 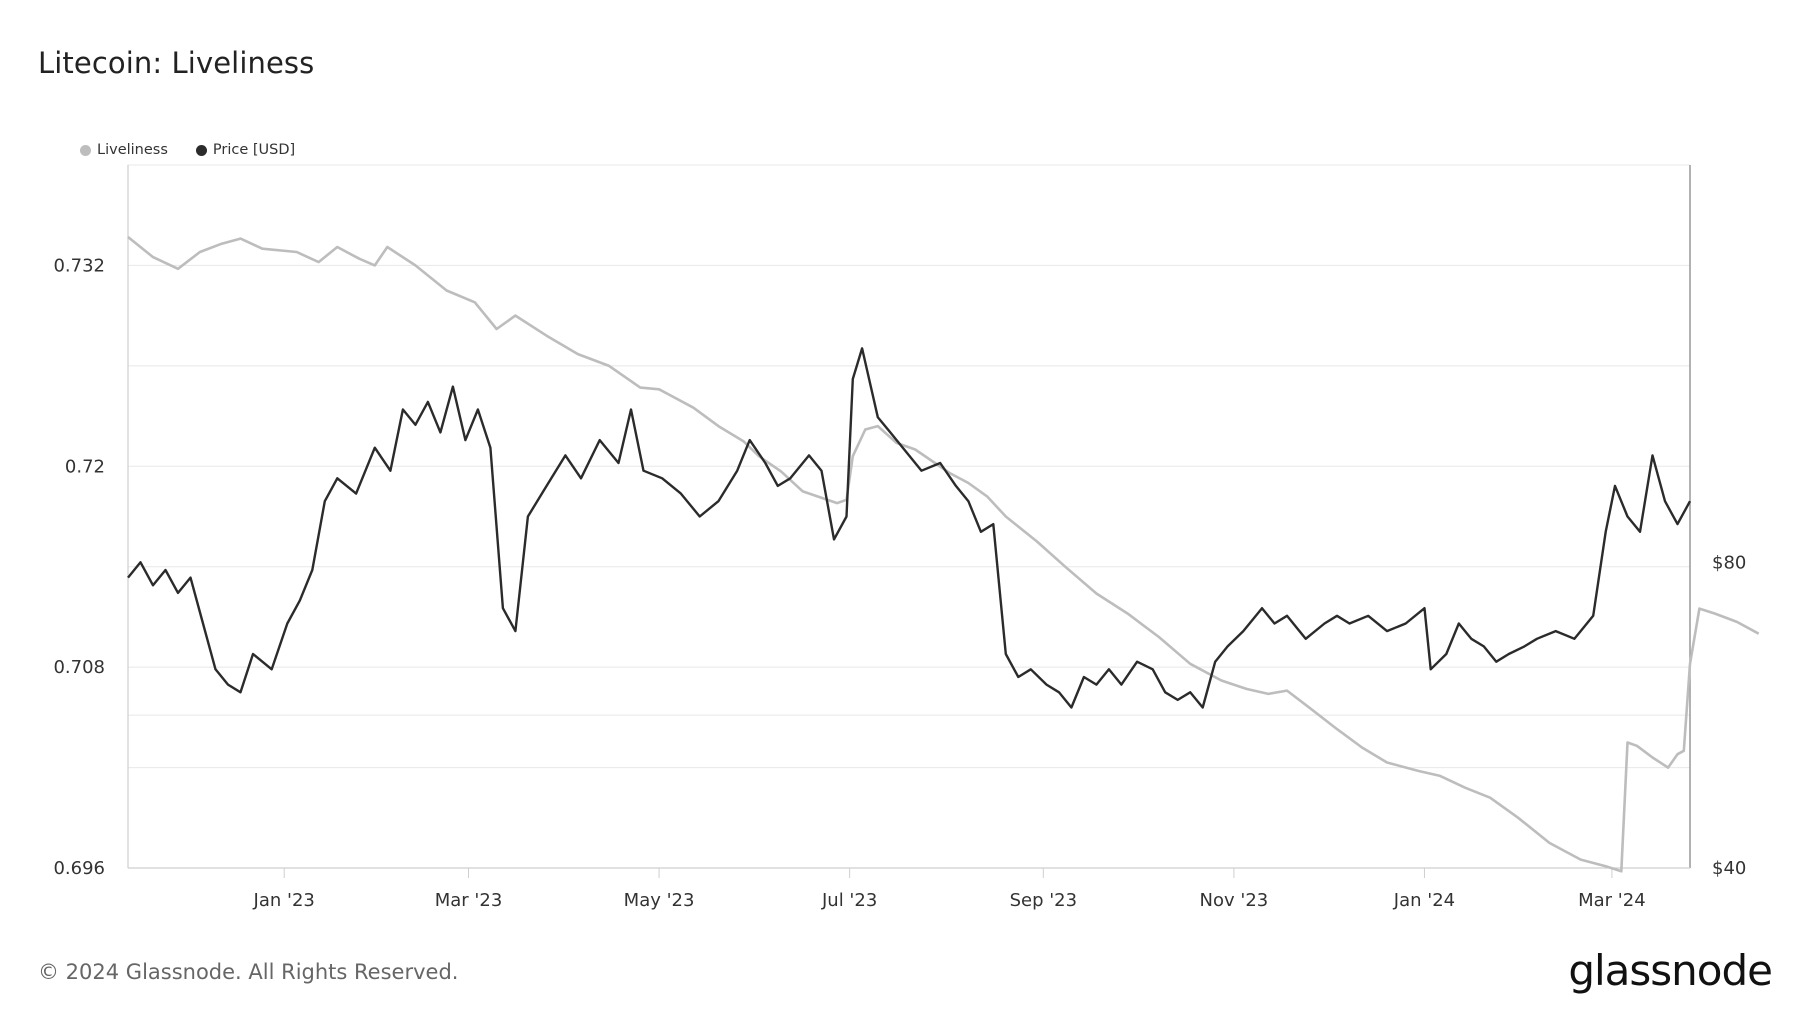 I want to click on y-left-tick-label: 0.732, so click(x=79, y=265).